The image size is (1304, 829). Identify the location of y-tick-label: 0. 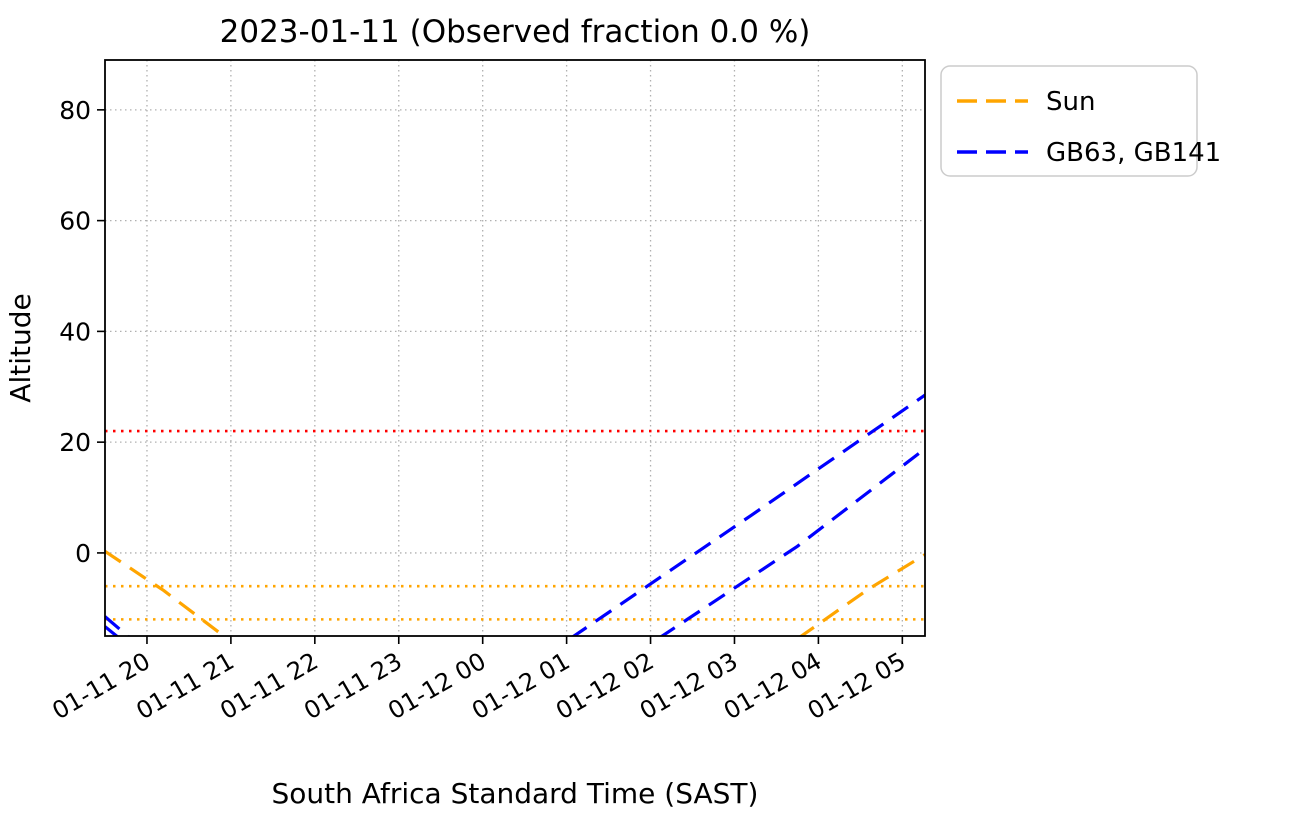
(83, 553).